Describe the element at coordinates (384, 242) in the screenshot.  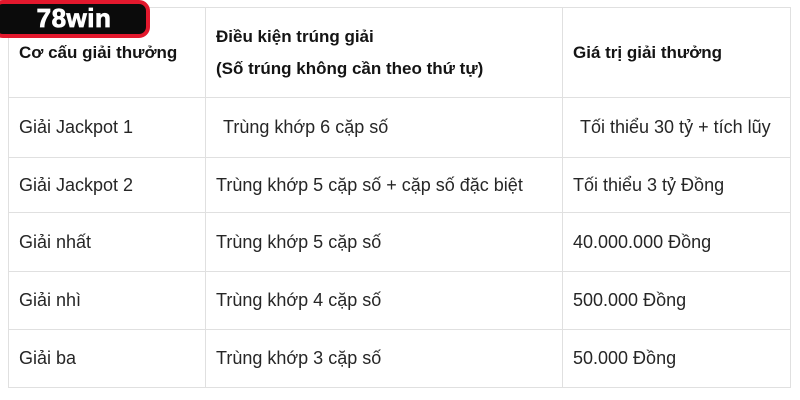
I see `condition-cell: Trùng khớp 5 cặp số` at that location.